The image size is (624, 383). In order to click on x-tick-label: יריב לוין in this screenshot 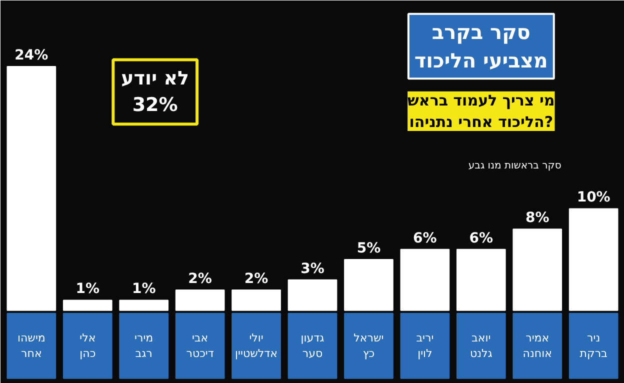, I will do `click(425, 346)`.